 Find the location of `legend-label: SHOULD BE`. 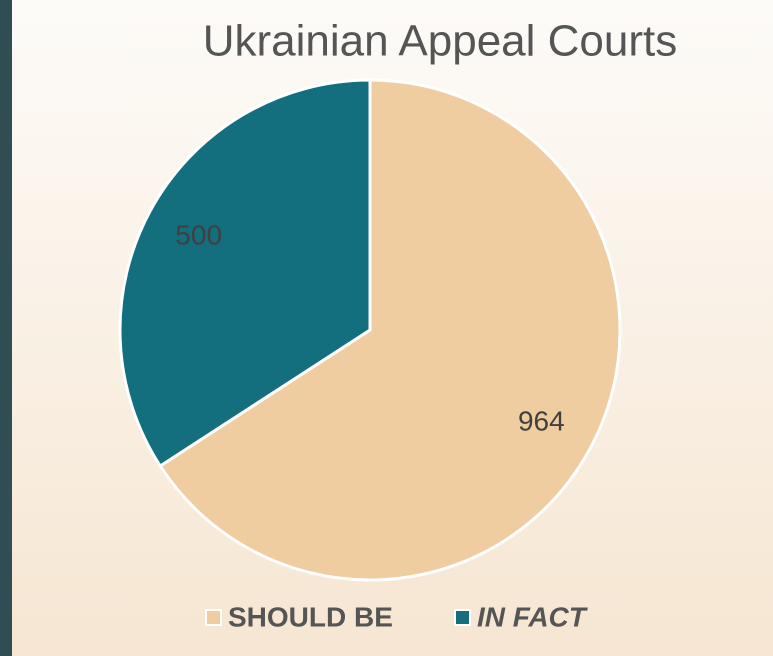

legend-label: SHOULD BE is located at coordinates (310, 616).